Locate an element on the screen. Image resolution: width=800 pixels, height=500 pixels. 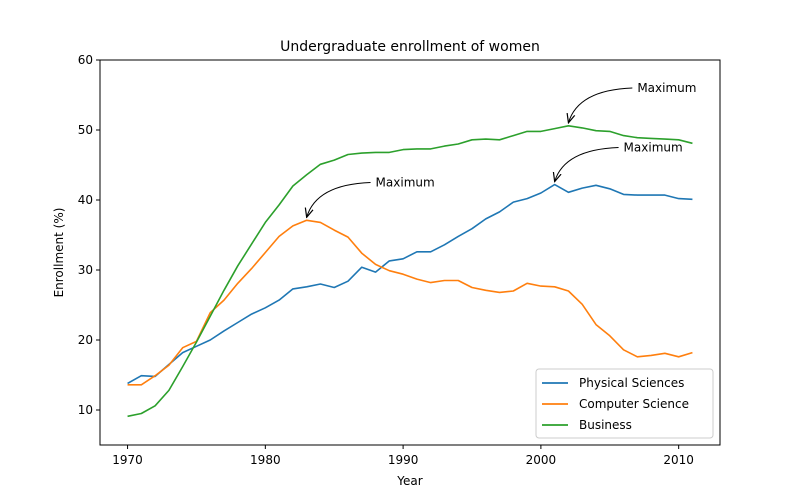
y-tick-label: 30 is located at coordinates (85, 270).